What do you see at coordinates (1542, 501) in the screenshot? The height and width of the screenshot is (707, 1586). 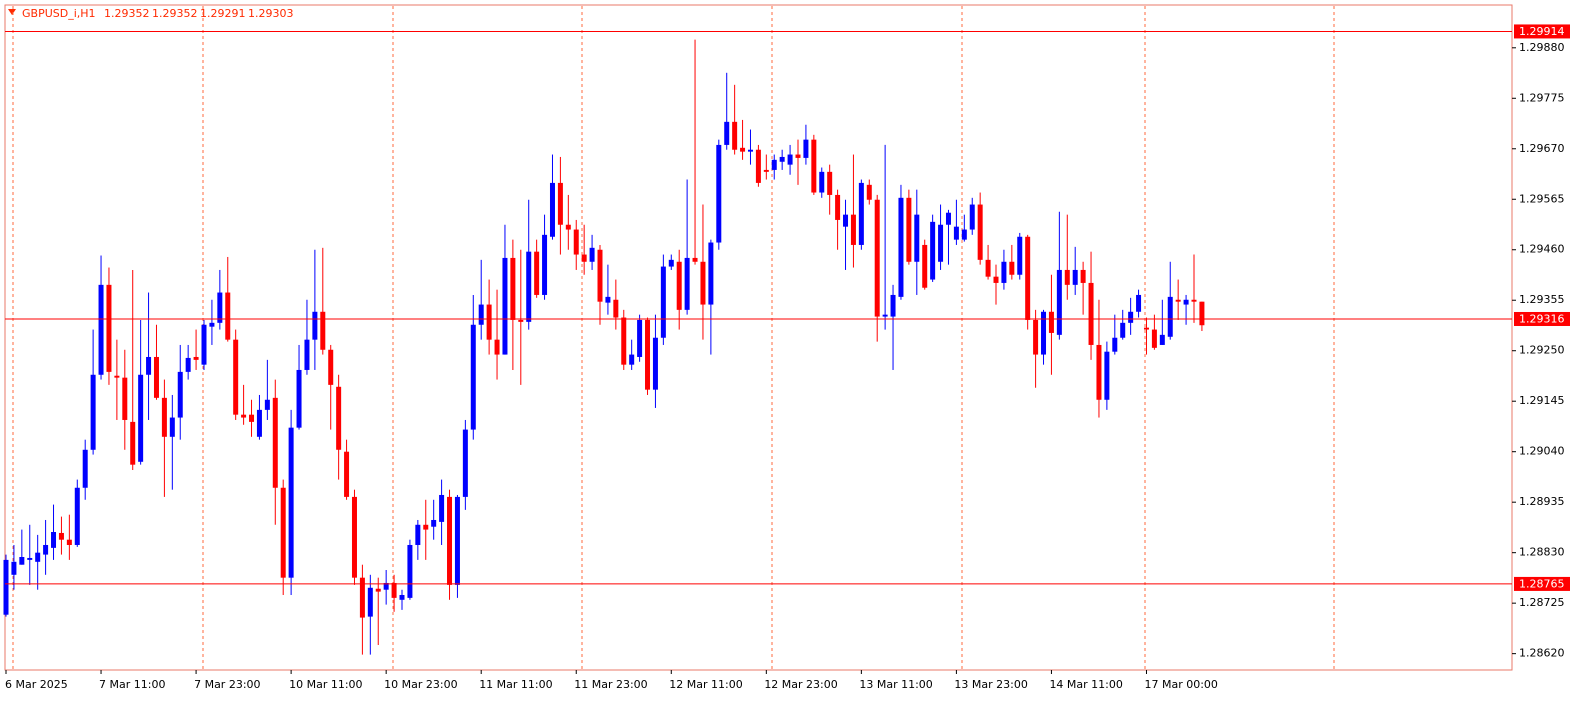 I see `y-tick-label: 1.28935` at bounding box center [1542, 501].